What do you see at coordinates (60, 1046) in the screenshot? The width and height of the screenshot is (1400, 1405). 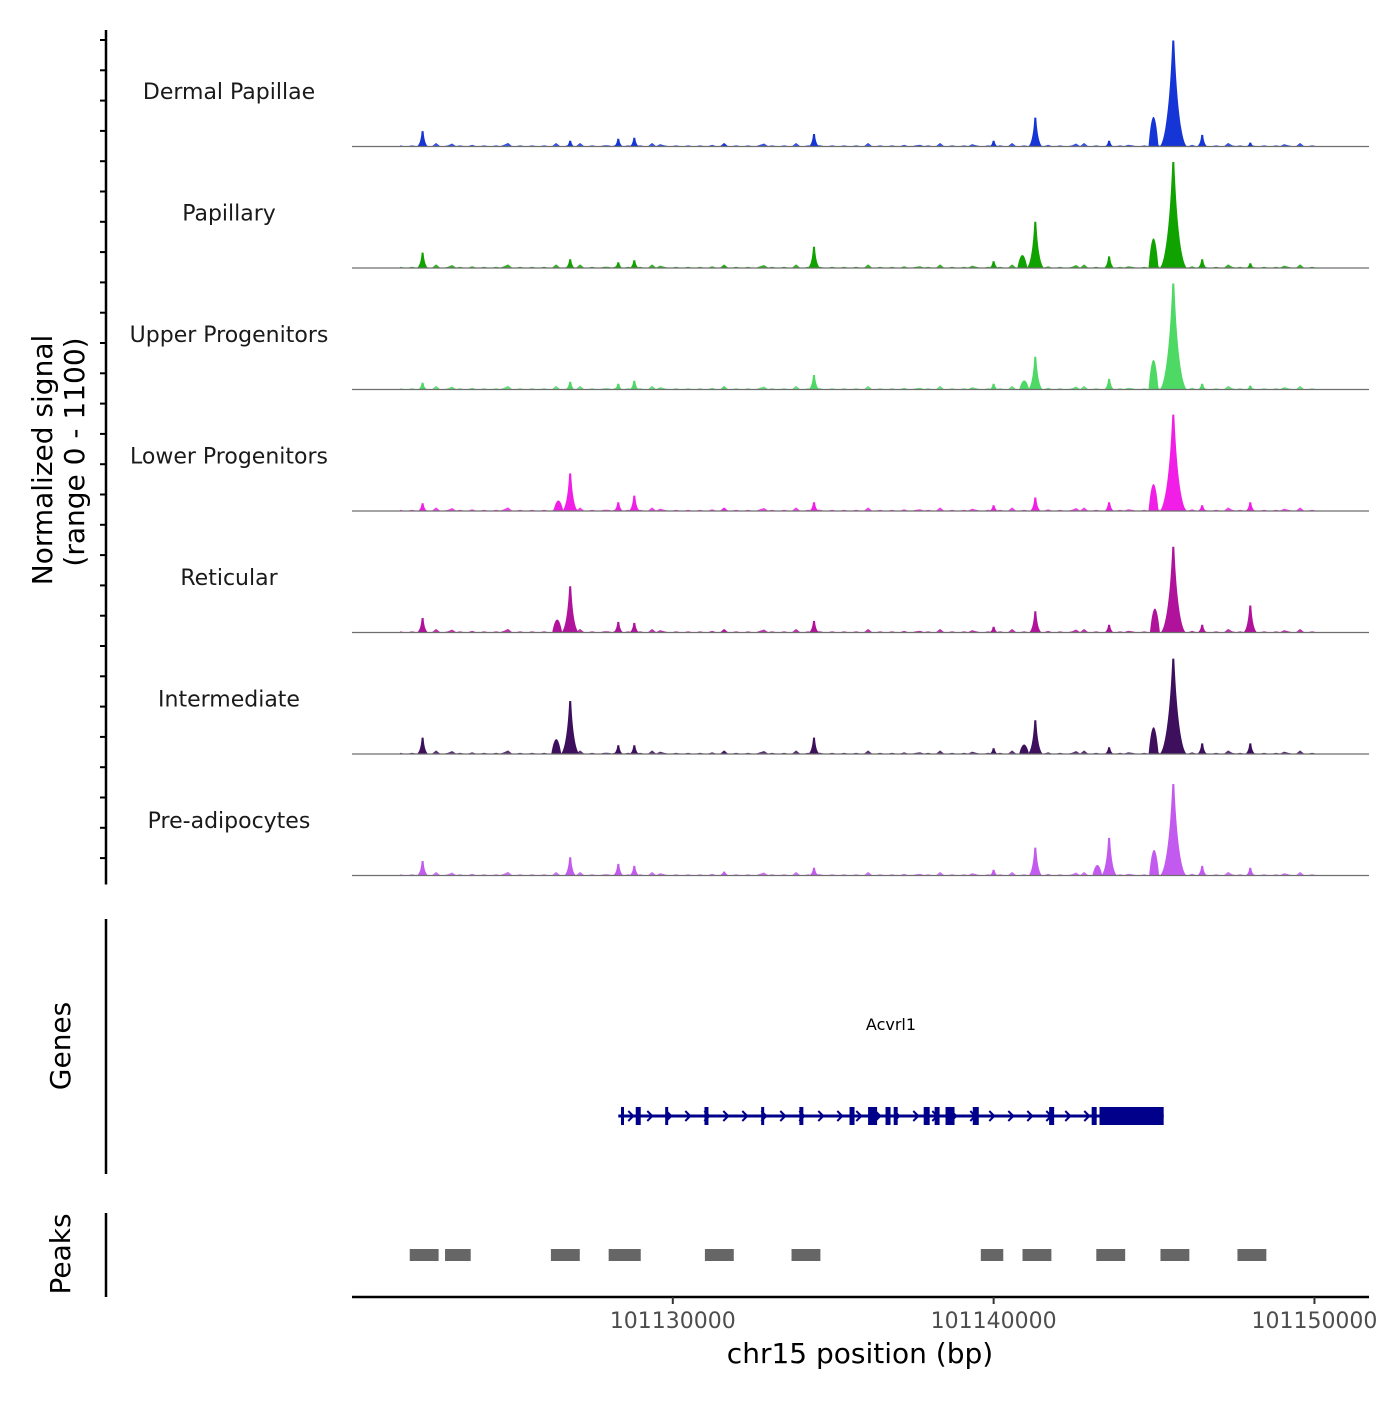 I see `genes-axis-title: Genes` at bounding box center [60, 1046].